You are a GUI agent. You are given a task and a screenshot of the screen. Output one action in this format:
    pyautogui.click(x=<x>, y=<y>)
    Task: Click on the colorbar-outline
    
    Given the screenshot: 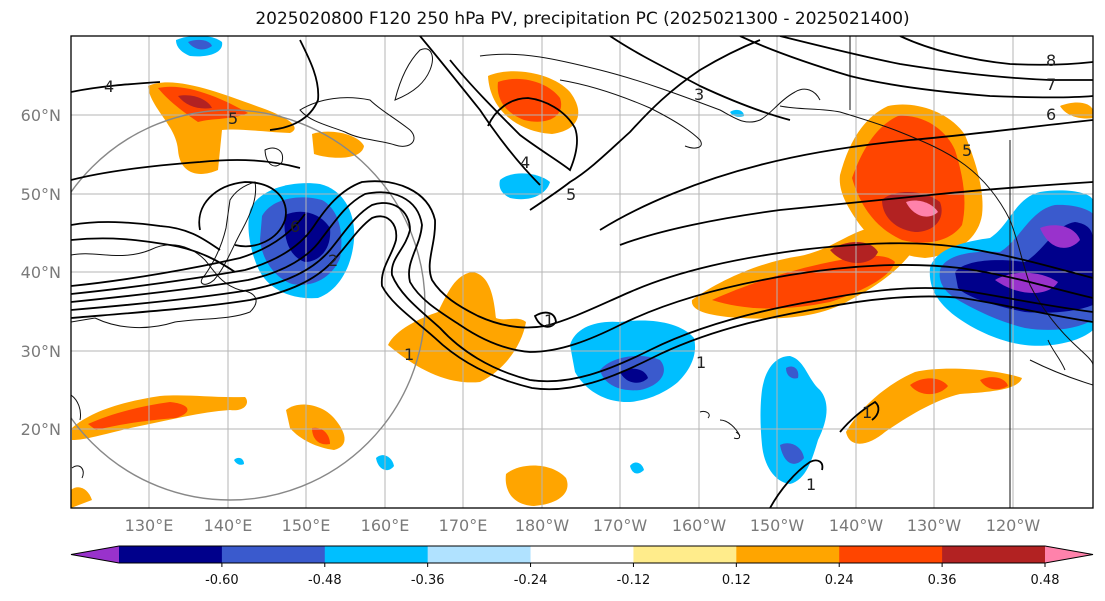 What is the action you would take?
    pyautogui.click(x=582, y=554)
    